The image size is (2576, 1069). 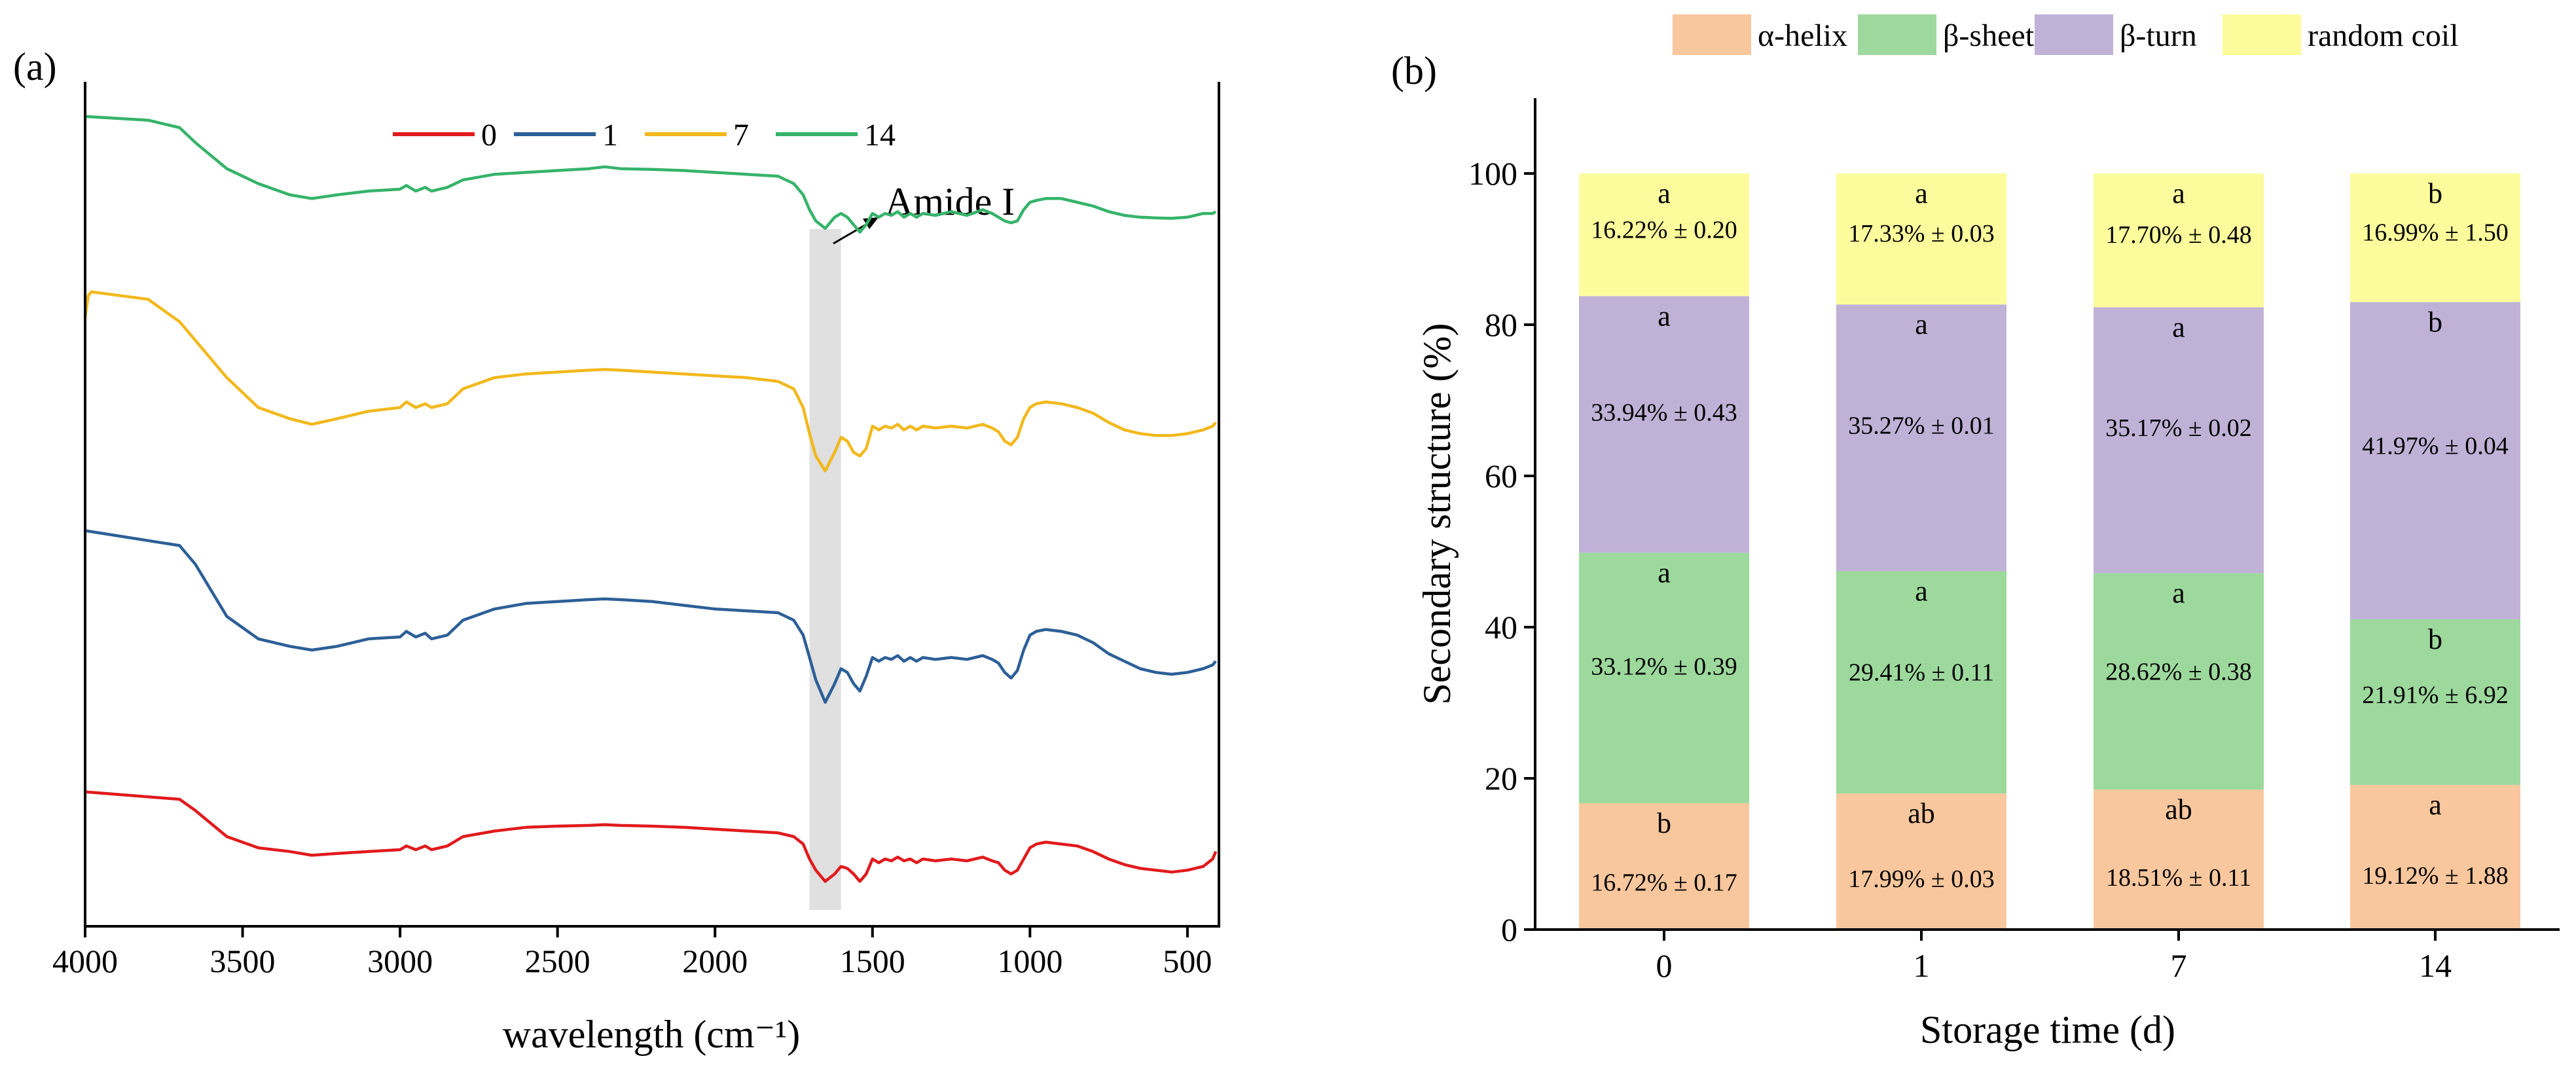 What do you see at coordinates (1187, 961) in the screenshot?
I see `x-tick-label: 500` at bounding box center [1187, 961].